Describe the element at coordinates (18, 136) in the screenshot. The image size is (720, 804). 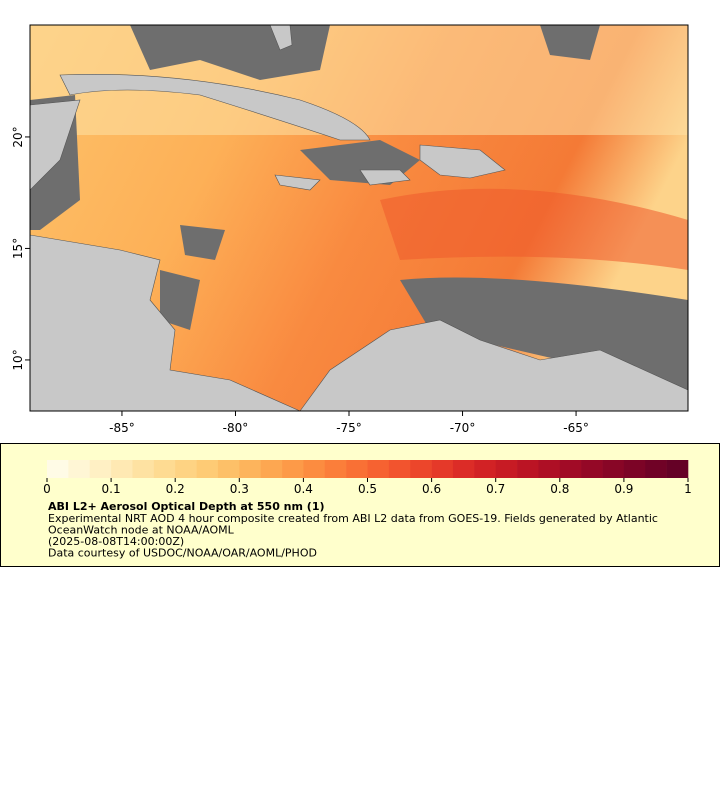
I see `y-tick-label: 20°` at that location.